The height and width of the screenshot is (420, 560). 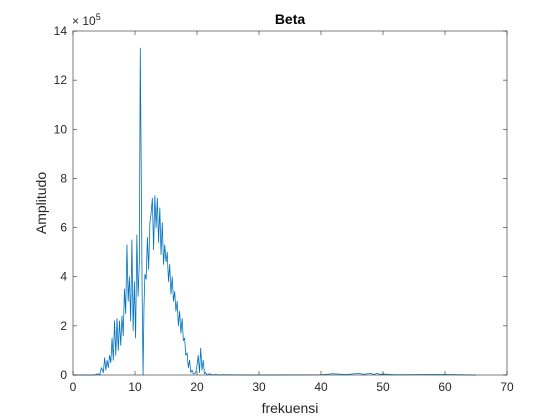 I want to click on x-tick-label: 10, so click(x=135, y=387).